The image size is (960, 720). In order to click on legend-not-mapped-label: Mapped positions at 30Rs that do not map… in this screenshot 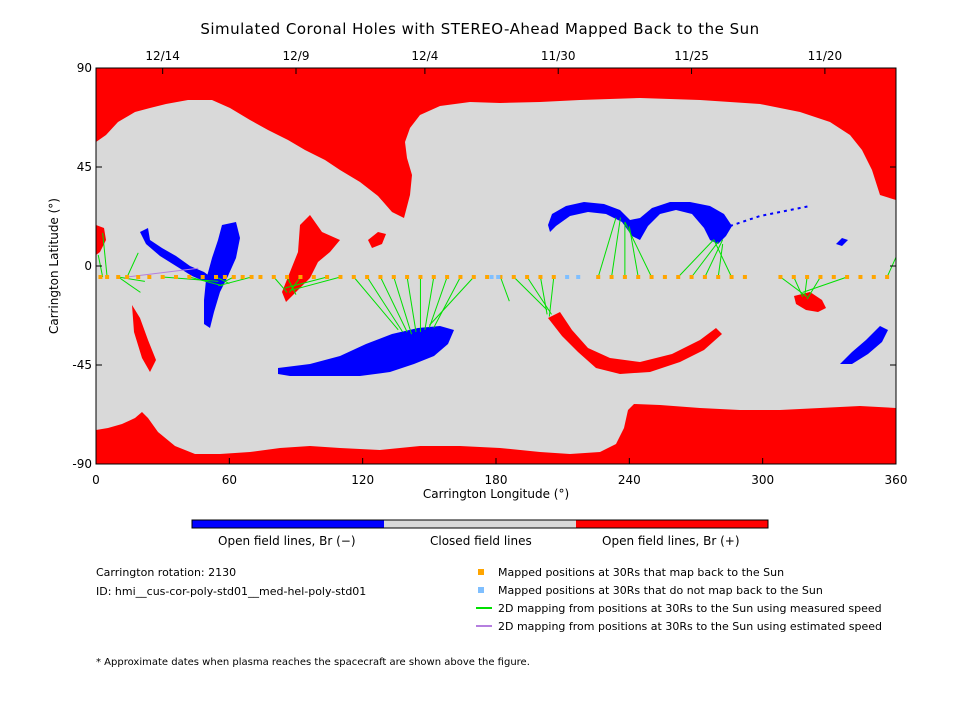, I will do `click(660, 590)`.